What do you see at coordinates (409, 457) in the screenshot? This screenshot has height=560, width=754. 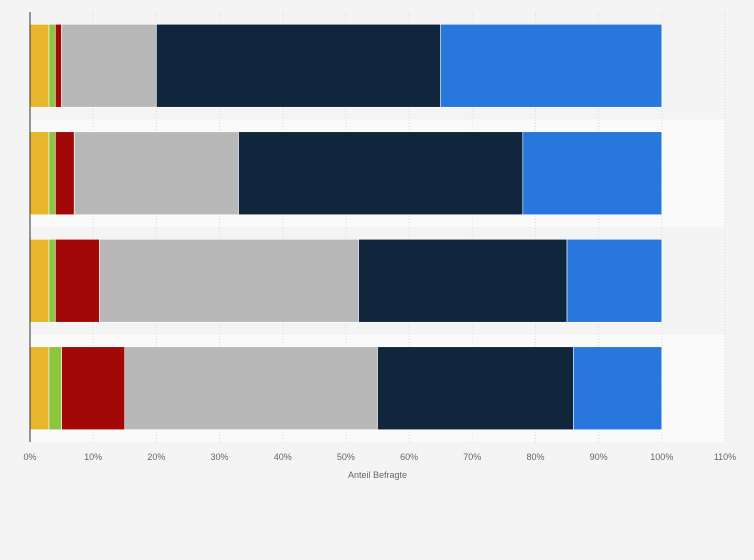 I see `x-tick-label: 60%` at bounding box center [409, 457].